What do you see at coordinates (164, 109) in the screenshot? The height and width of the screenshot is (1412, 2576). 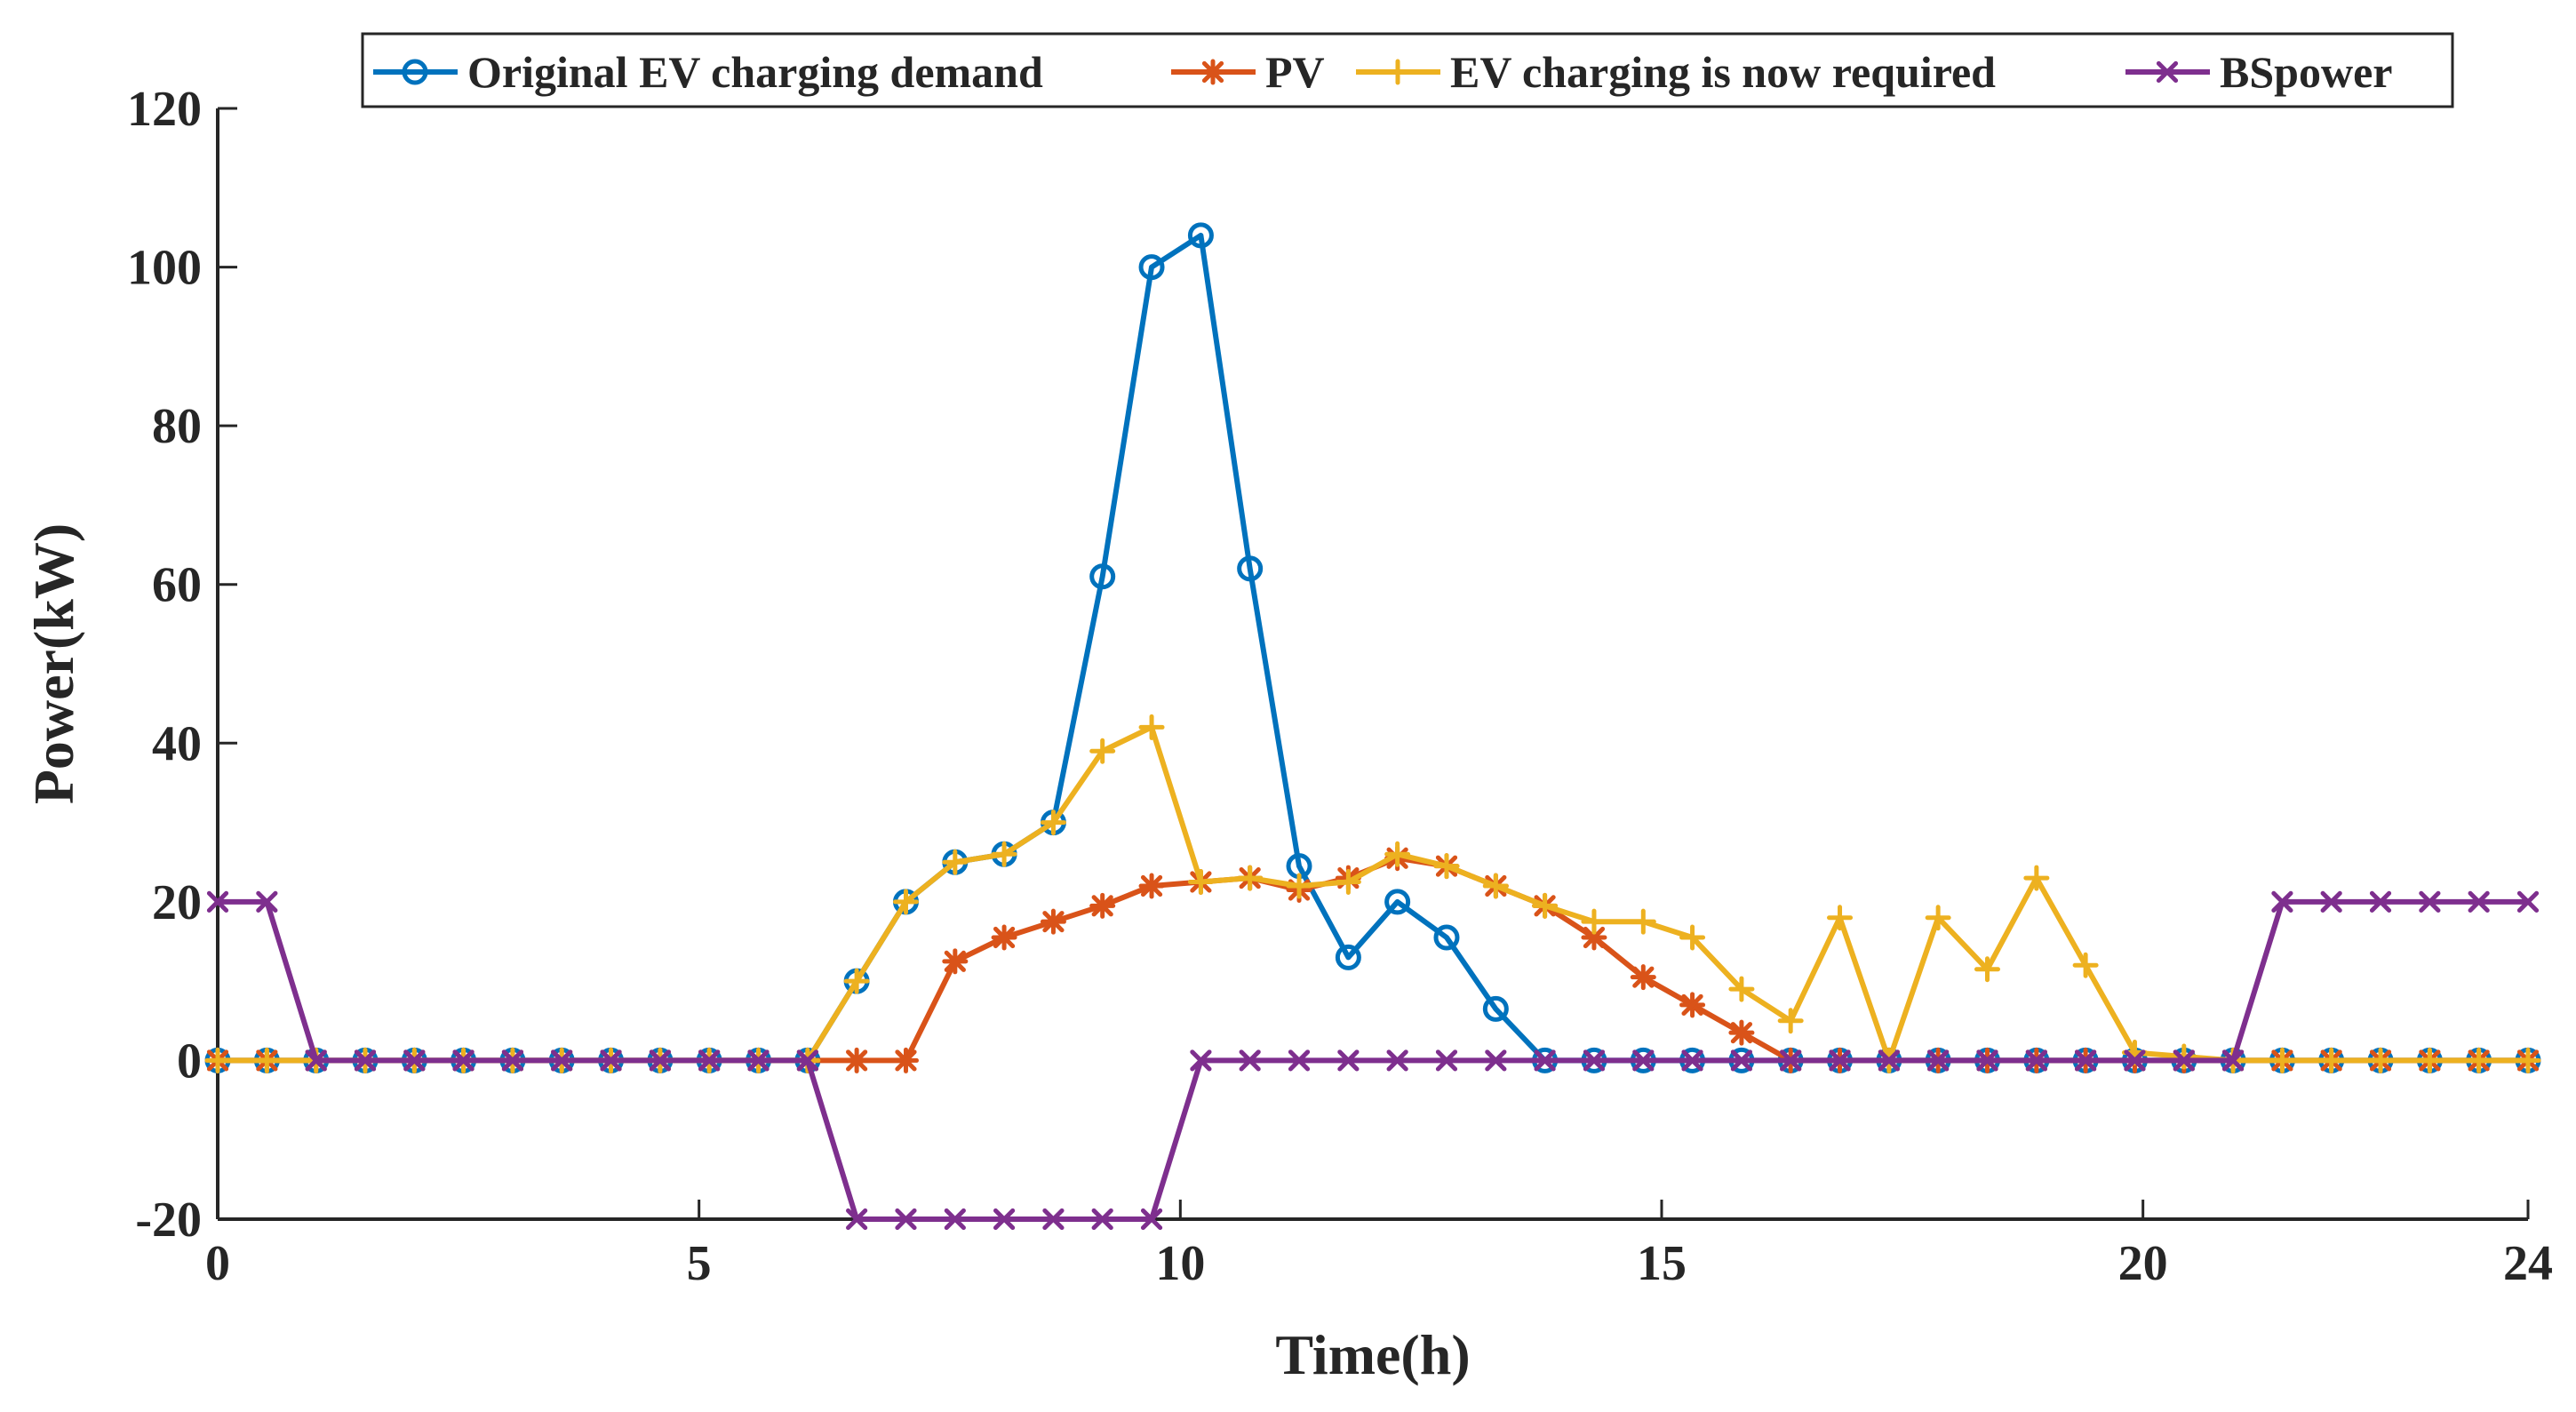 I see `y-tick-label: 120` at bounding box center [164, 109].